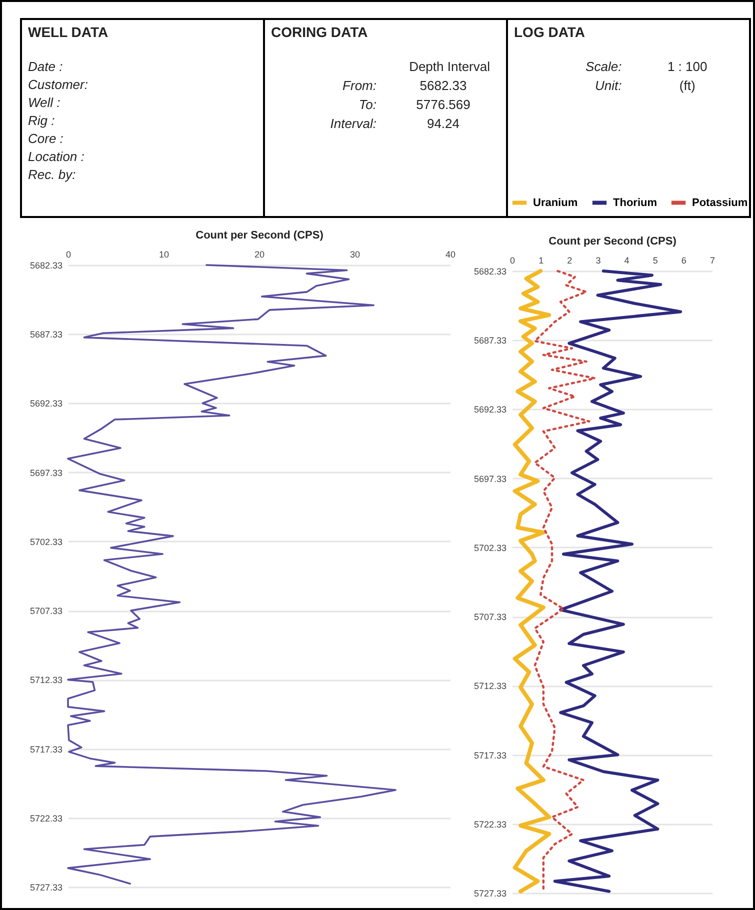 The width and height of the screenshot is (755, 910). I want to click on text: Depth Interval, so click(449, 67).